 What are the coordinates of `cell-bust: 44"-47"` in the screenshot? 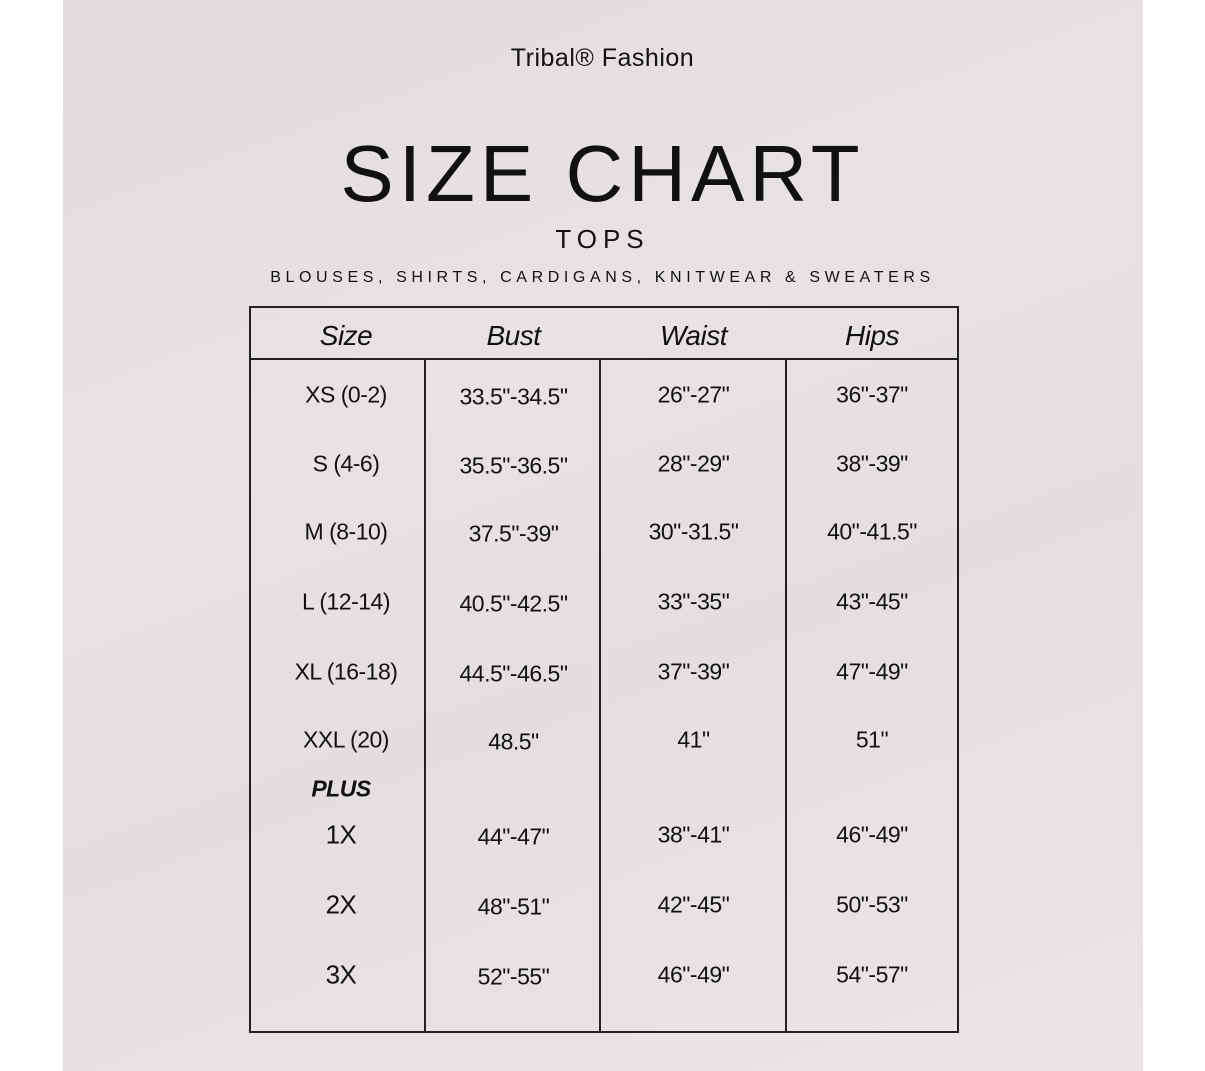 It's located at (513, 836).